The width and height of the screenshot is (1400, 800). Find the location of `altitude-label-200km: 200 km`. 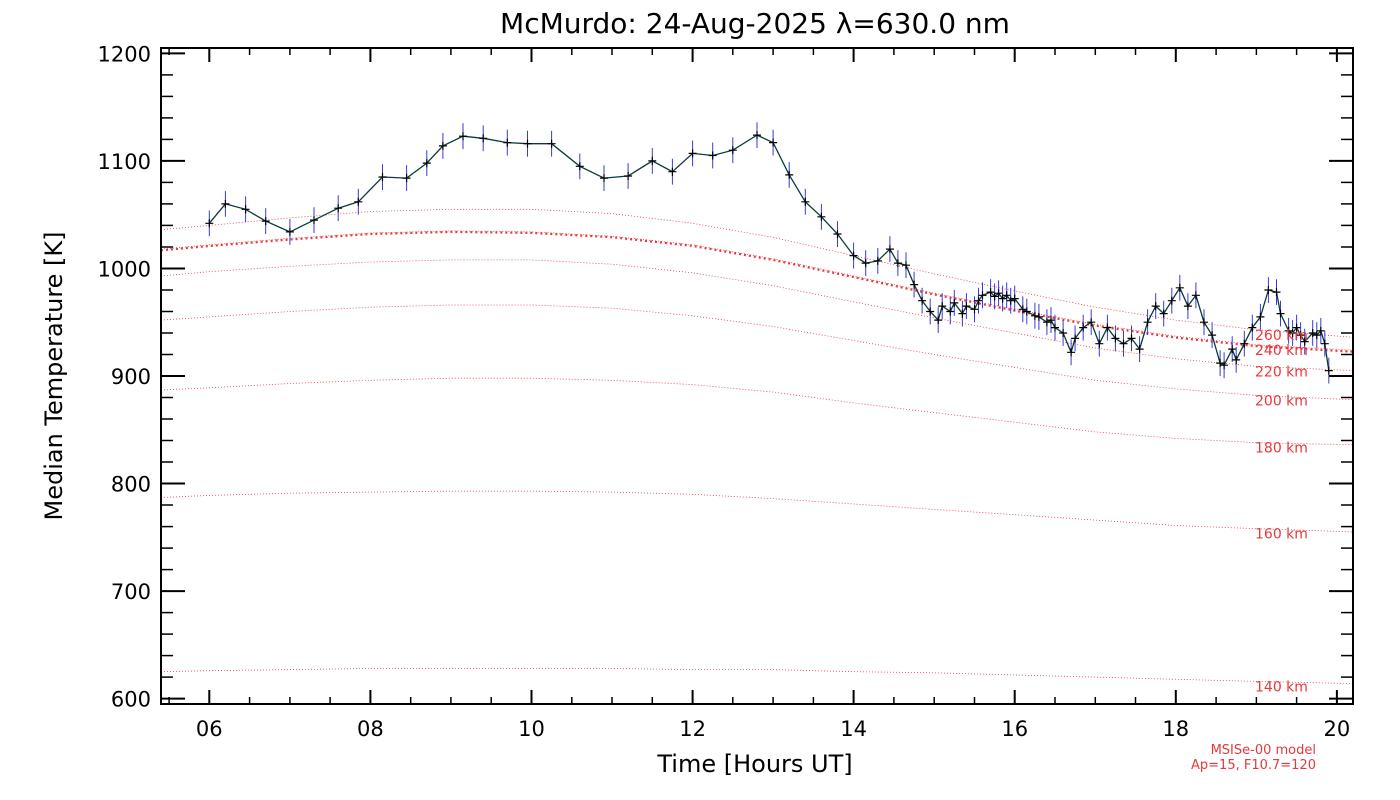

altitude-label-200km: 200 km is located at coordinates (1281, 401).